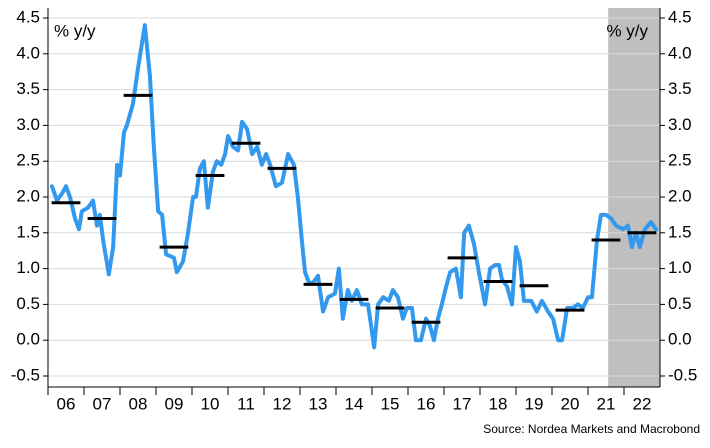  I want to click on x-tick-label: 09, so click(174, 403).